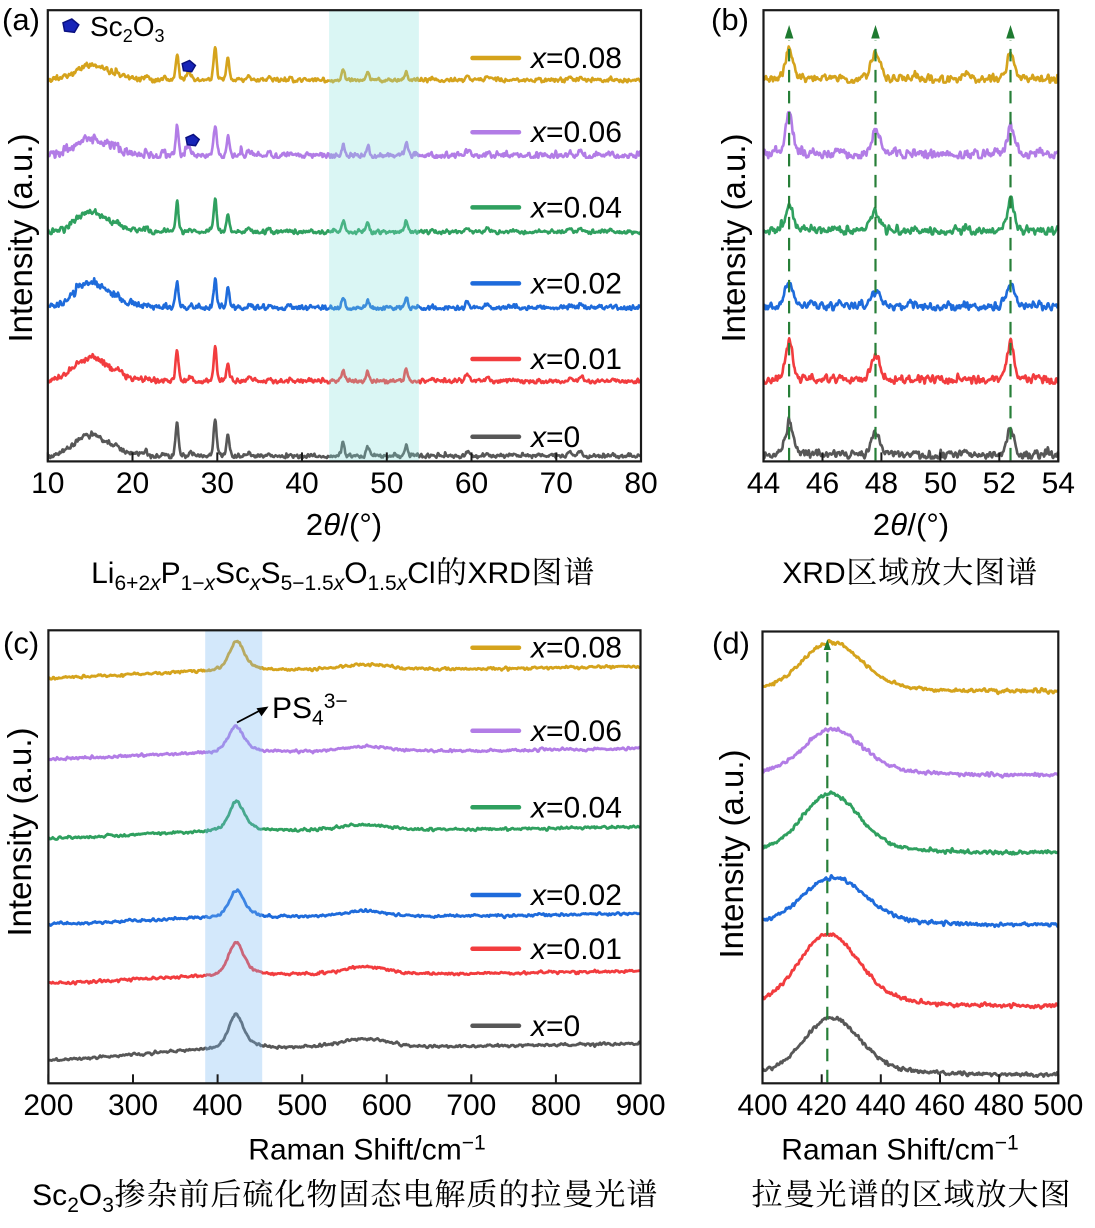 The image size is (1095, 1228). I want to click on svg-text: 440, so click(881, 1105).